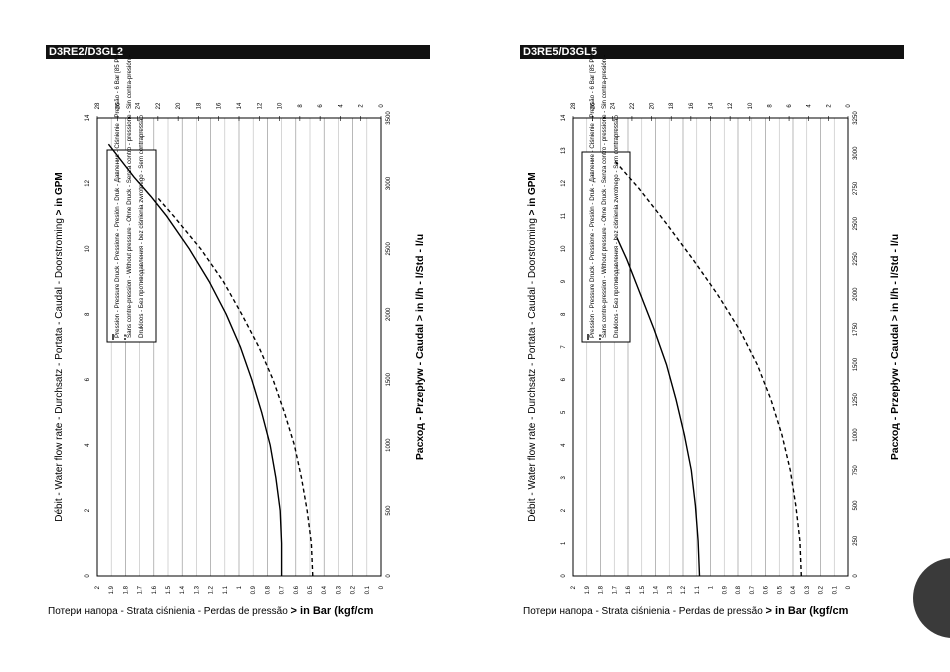 The image size is (950, 672). What do you see at coordinates (212, 589) in the screenshot?
I see `left-bar-tick-label: 1.2` at bounding box center [212, 589].